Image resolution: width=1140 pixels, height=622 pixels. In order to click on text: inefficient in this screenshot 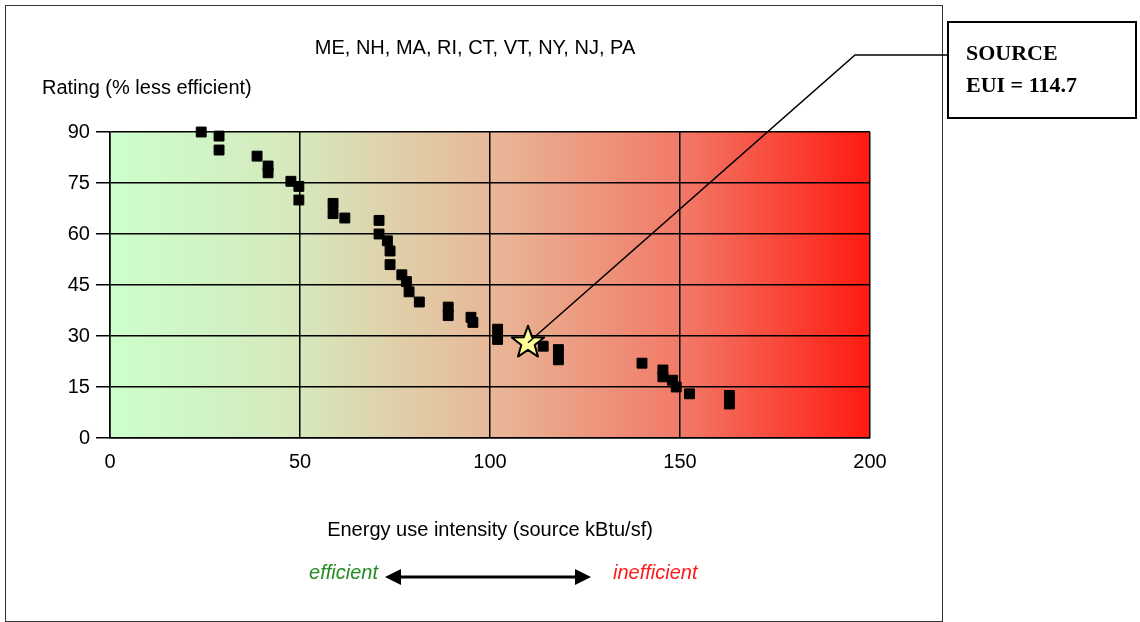, I will do `click(656, 571)`.